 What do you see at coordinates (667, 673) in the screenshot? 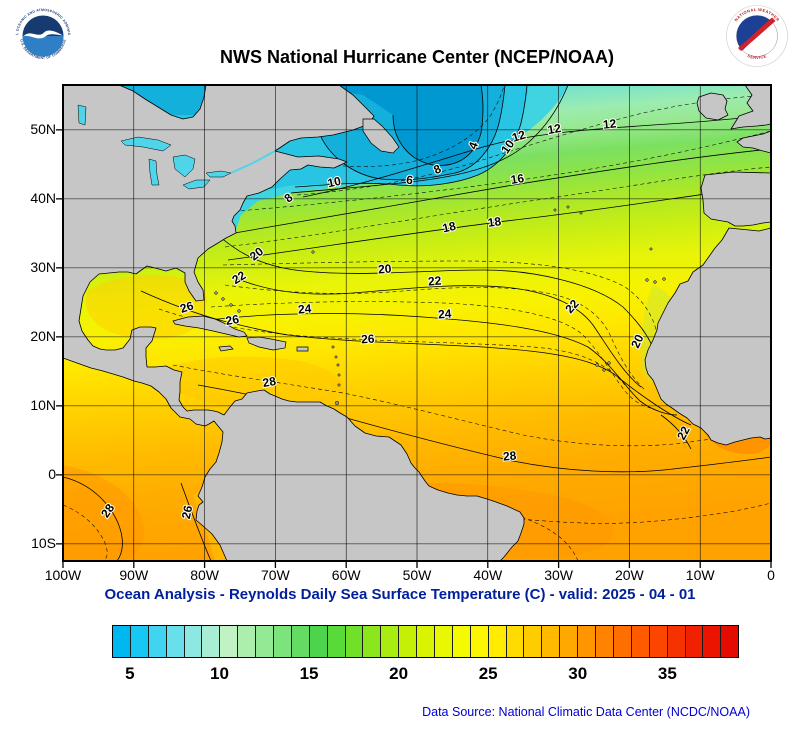
I see `colorbar-tick-label: 35` at bounding box center [667, 673].